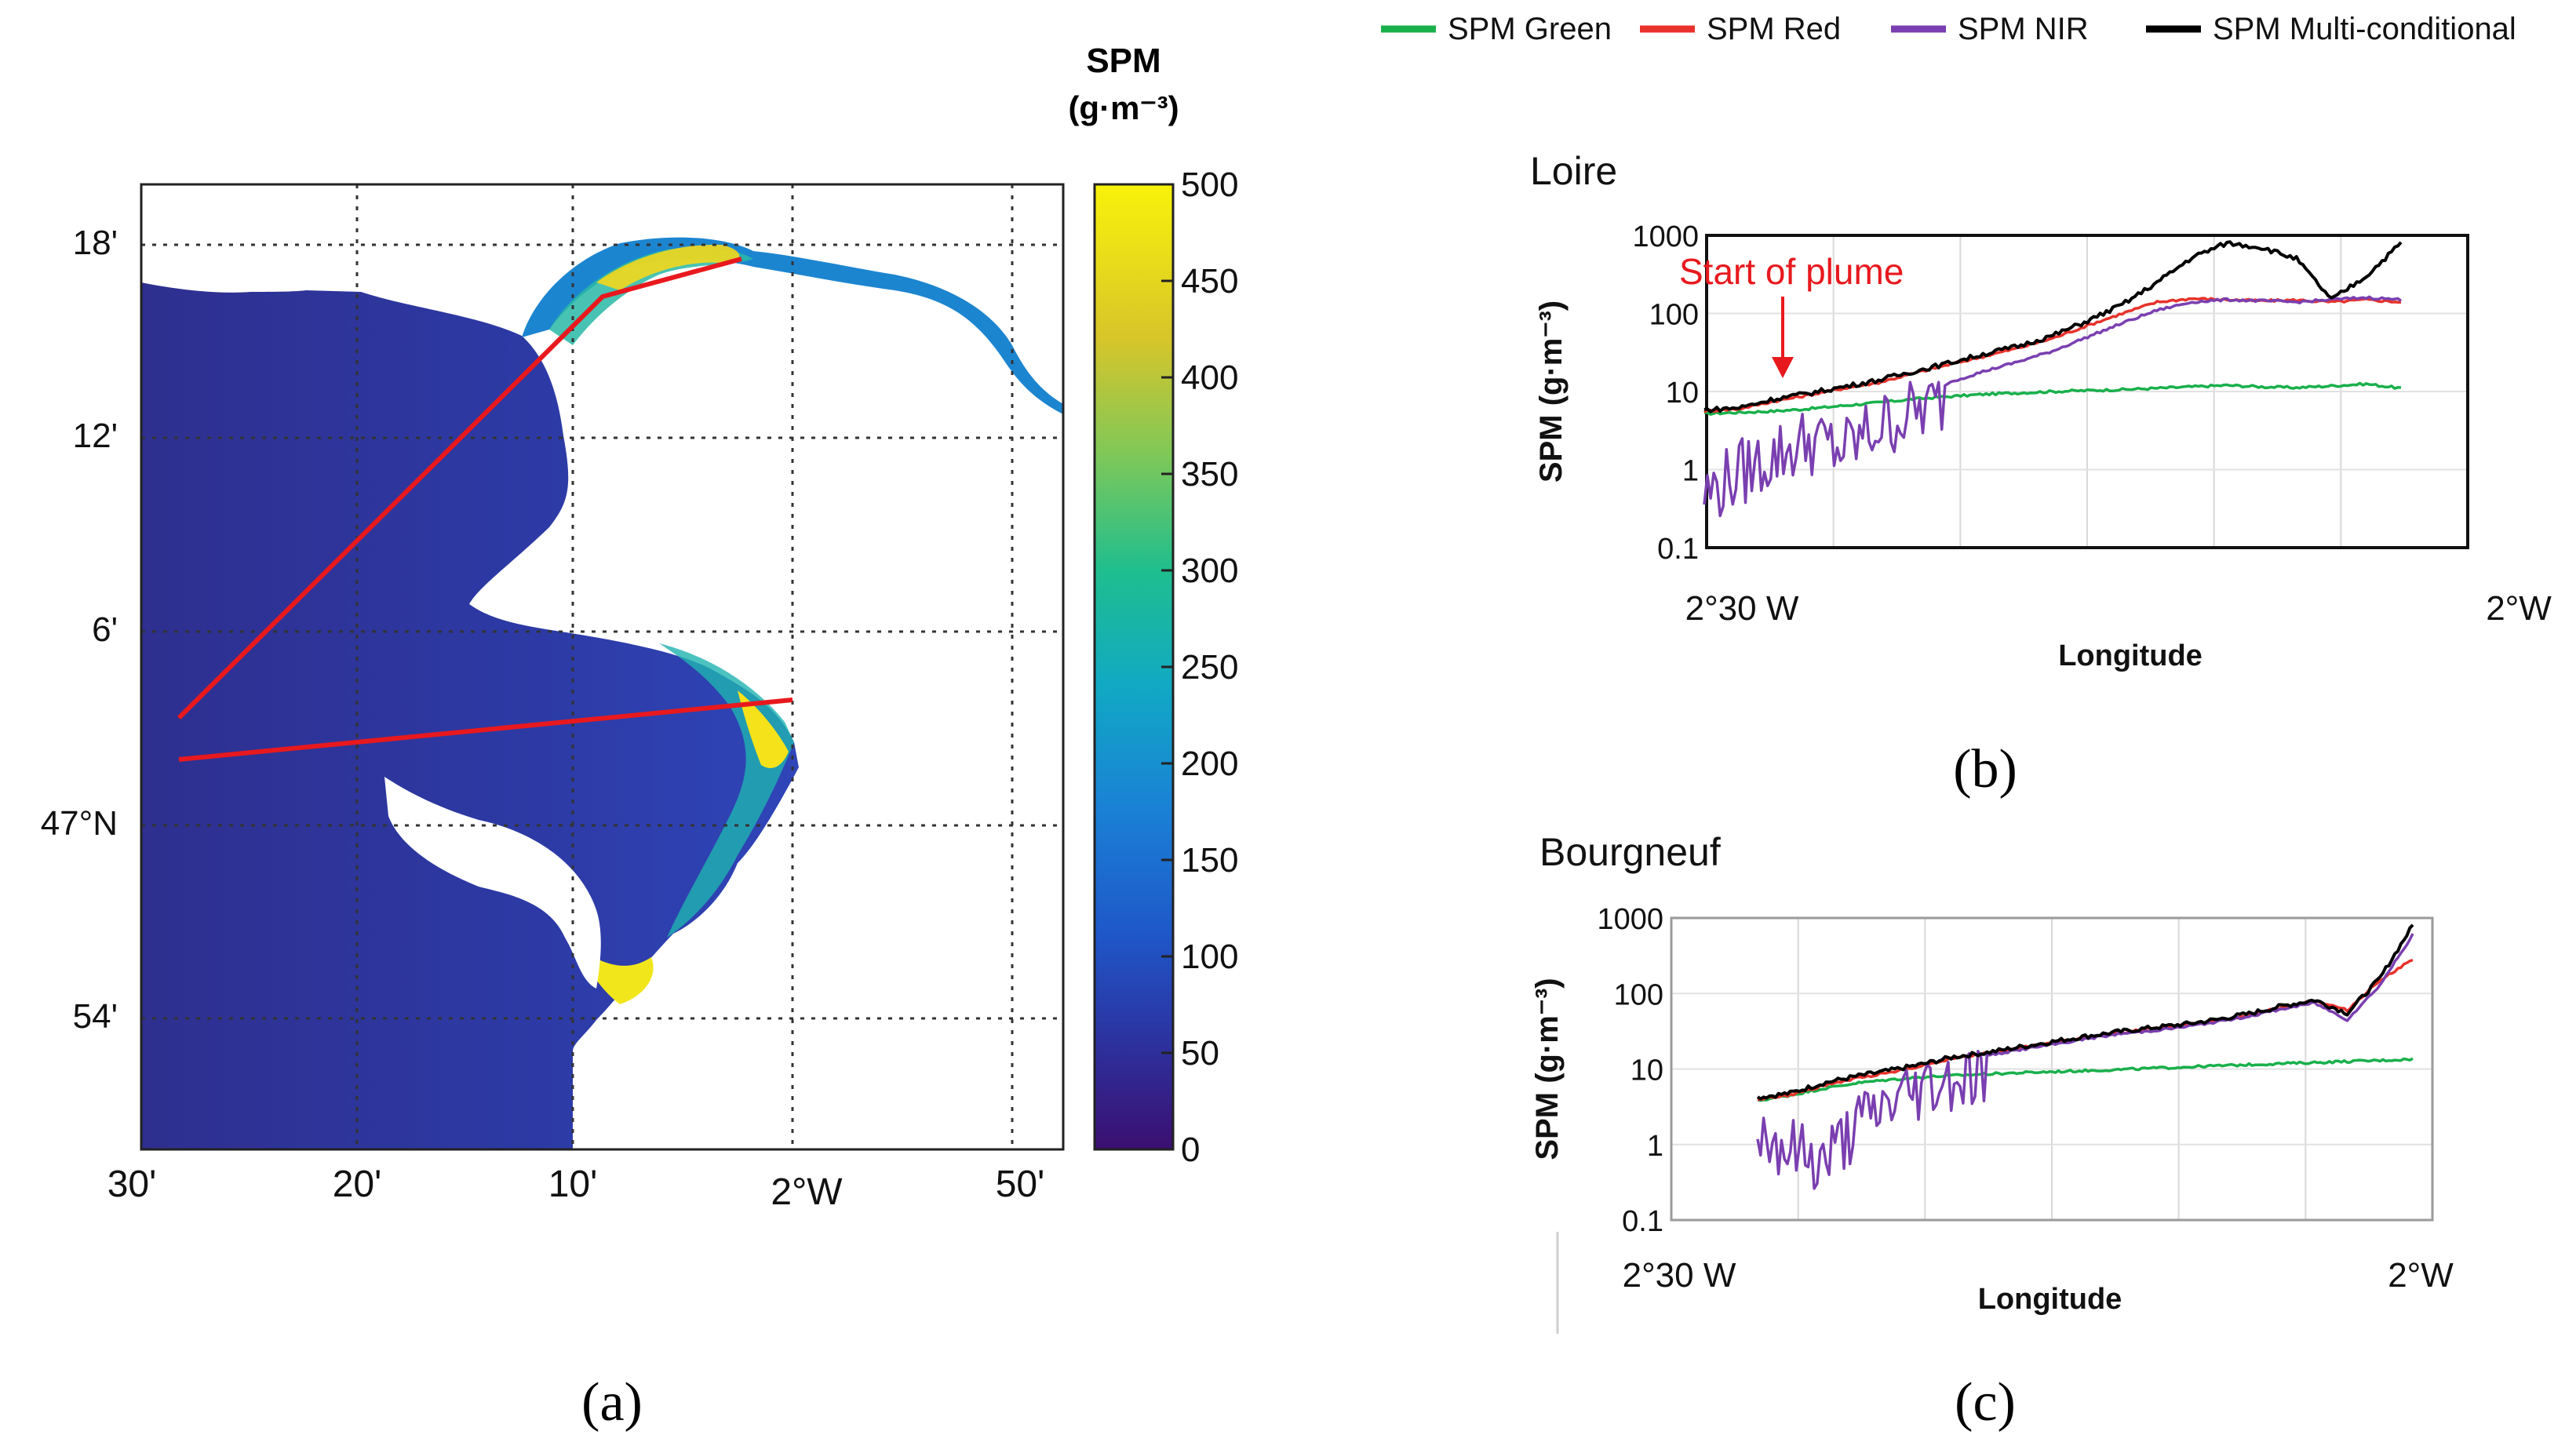  What do you see at coordinates (1209, 474) in the screenshot?
I see `colorbar-tick-label: 350` at bounding box center [1209, 474].